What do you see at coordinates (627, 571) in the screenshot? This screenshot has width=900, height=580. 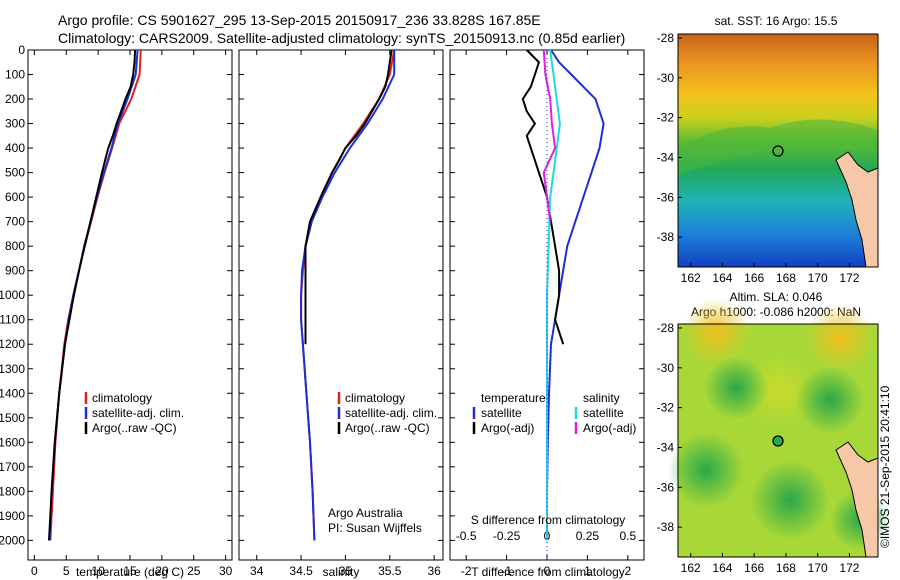 I see `x-tick-label: 2` at bounding box center [627, 571].